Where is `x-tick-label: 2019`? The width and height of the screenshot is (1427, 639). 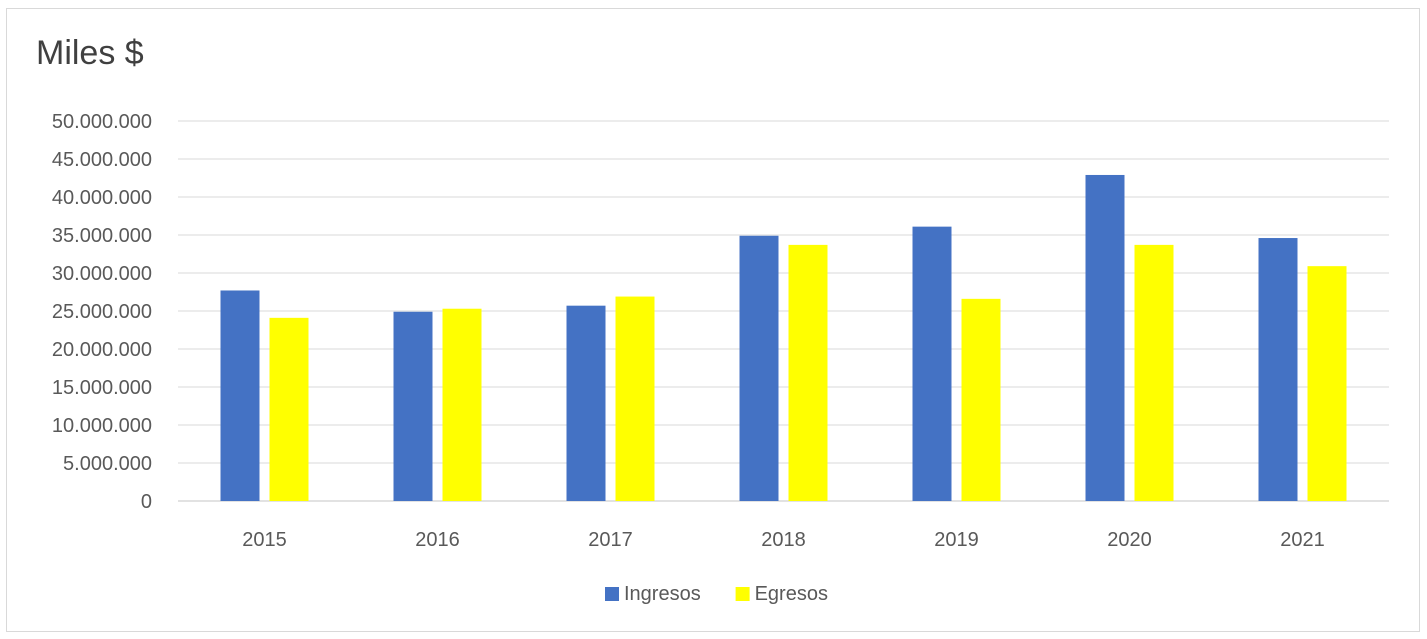 x-tick-label: 2019 is located at coordinates (956, 540).